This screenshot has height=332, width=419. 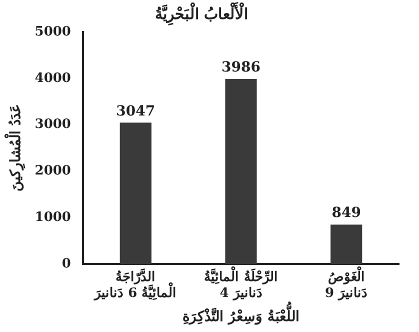 What do you see at coordinates (346, 283) in the screenshot?
I see `x-tick-label: الْغَوْصُ 9 دَنانيرَ` at bounding box center [346, 283].